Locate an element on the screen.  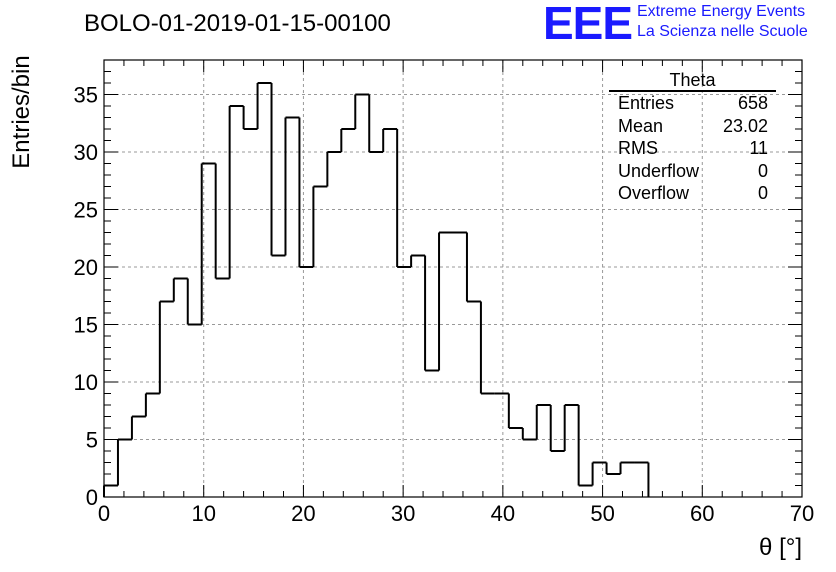
stats-row-mean: Mean 23.02 is located at coordinates (692, 126).